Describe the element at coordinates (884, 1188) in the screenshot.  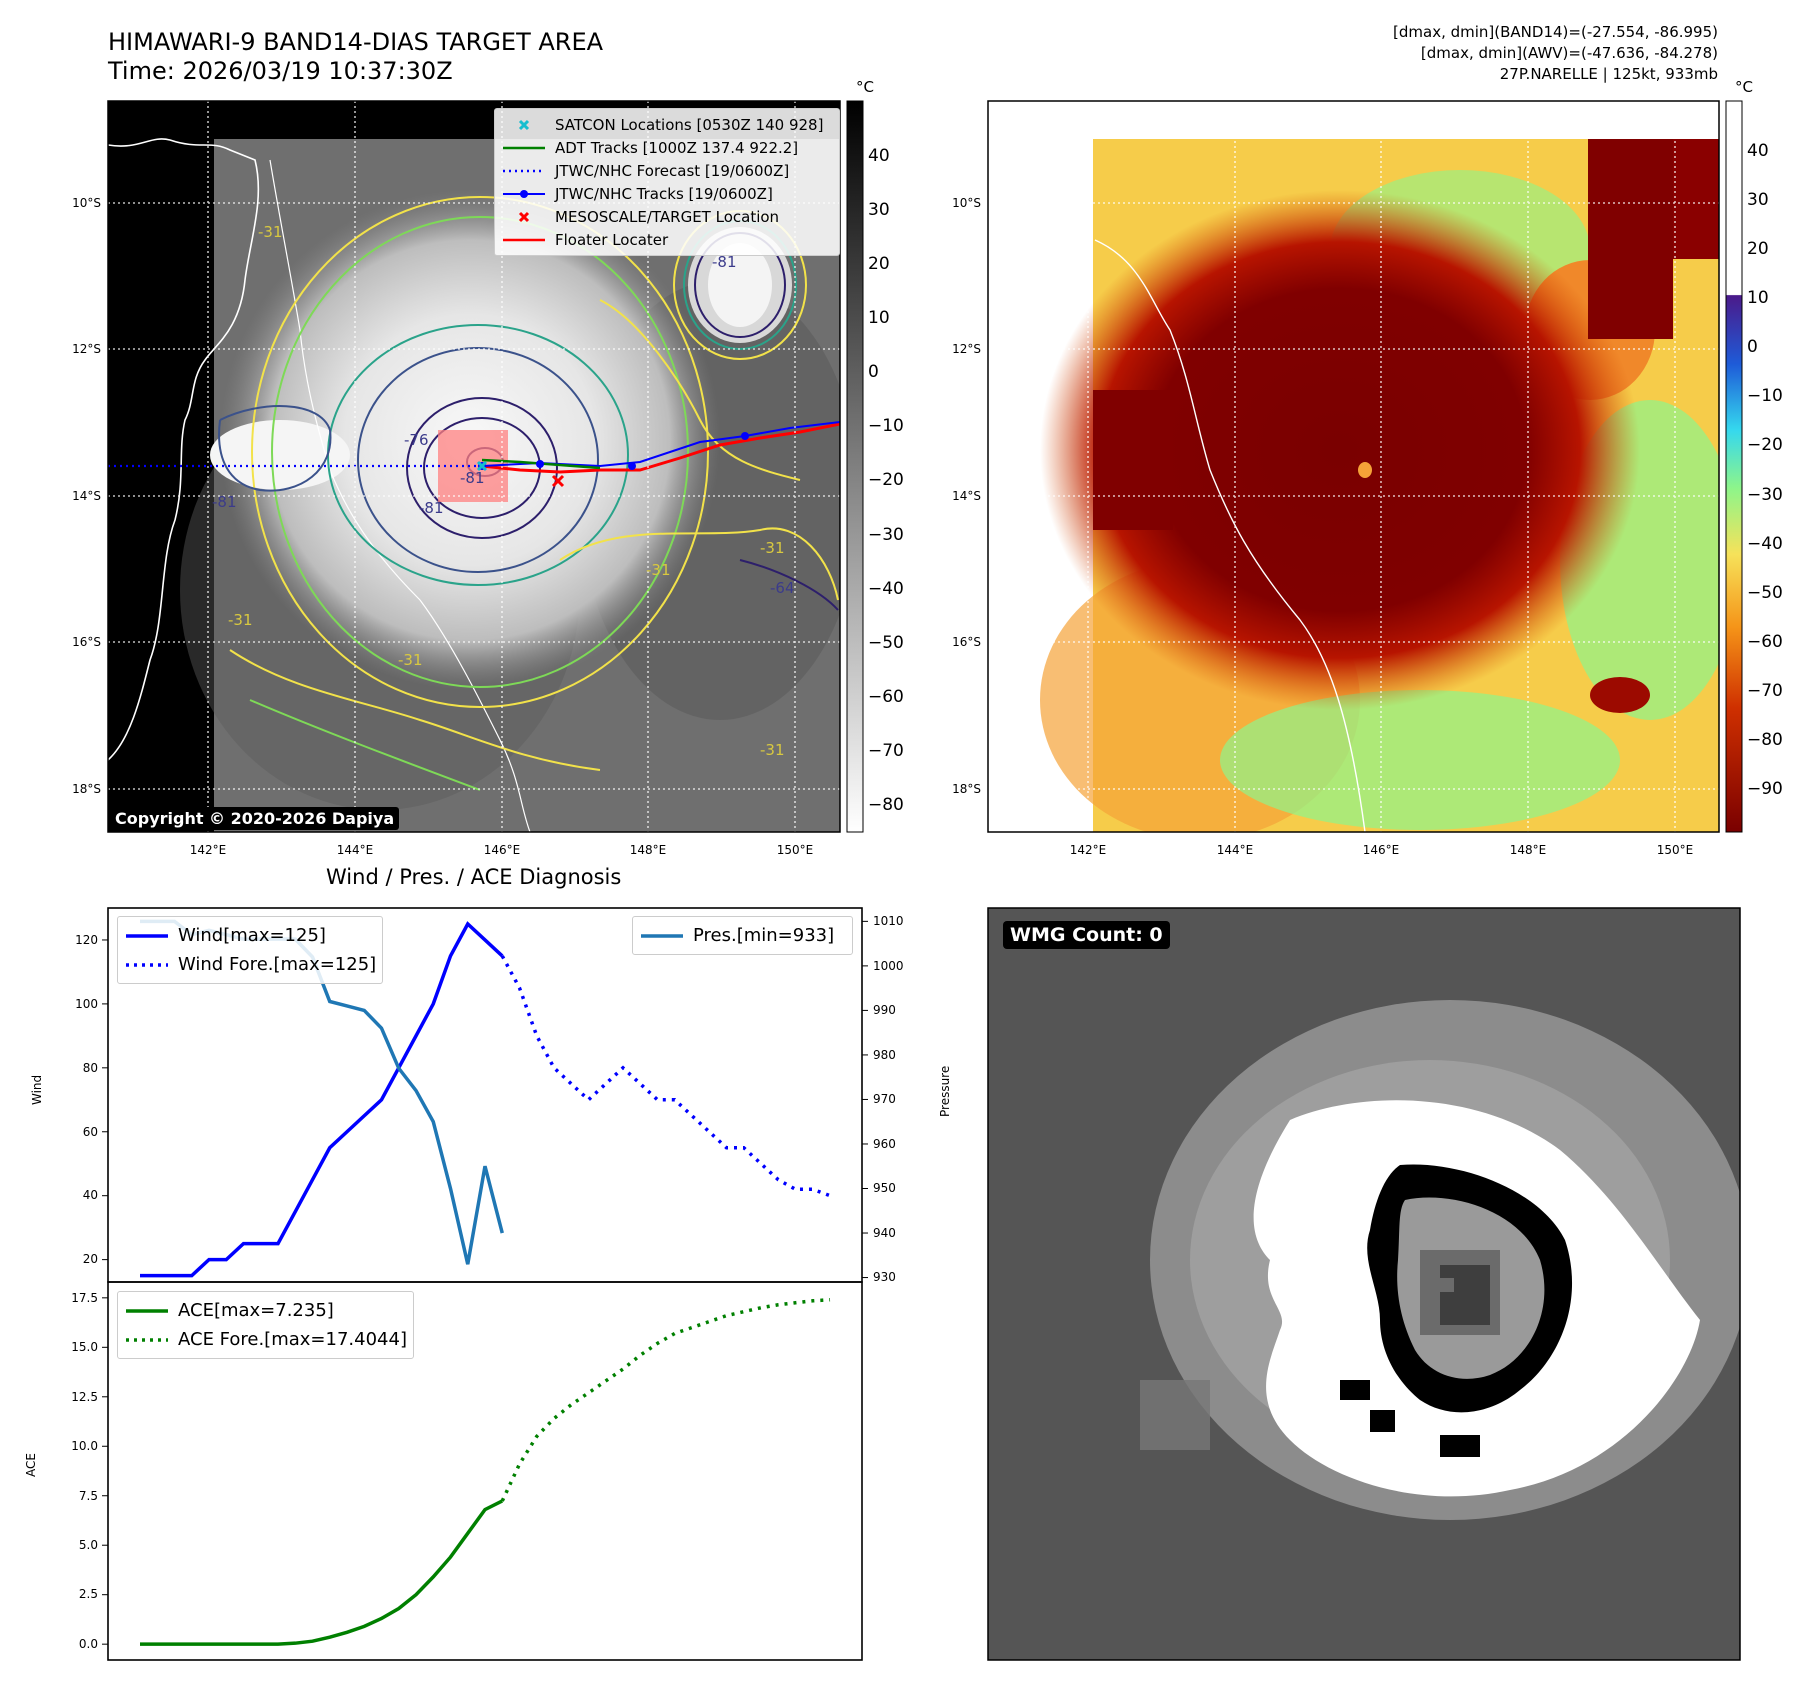
I see `pressure-ytick-label: 950` at that location.